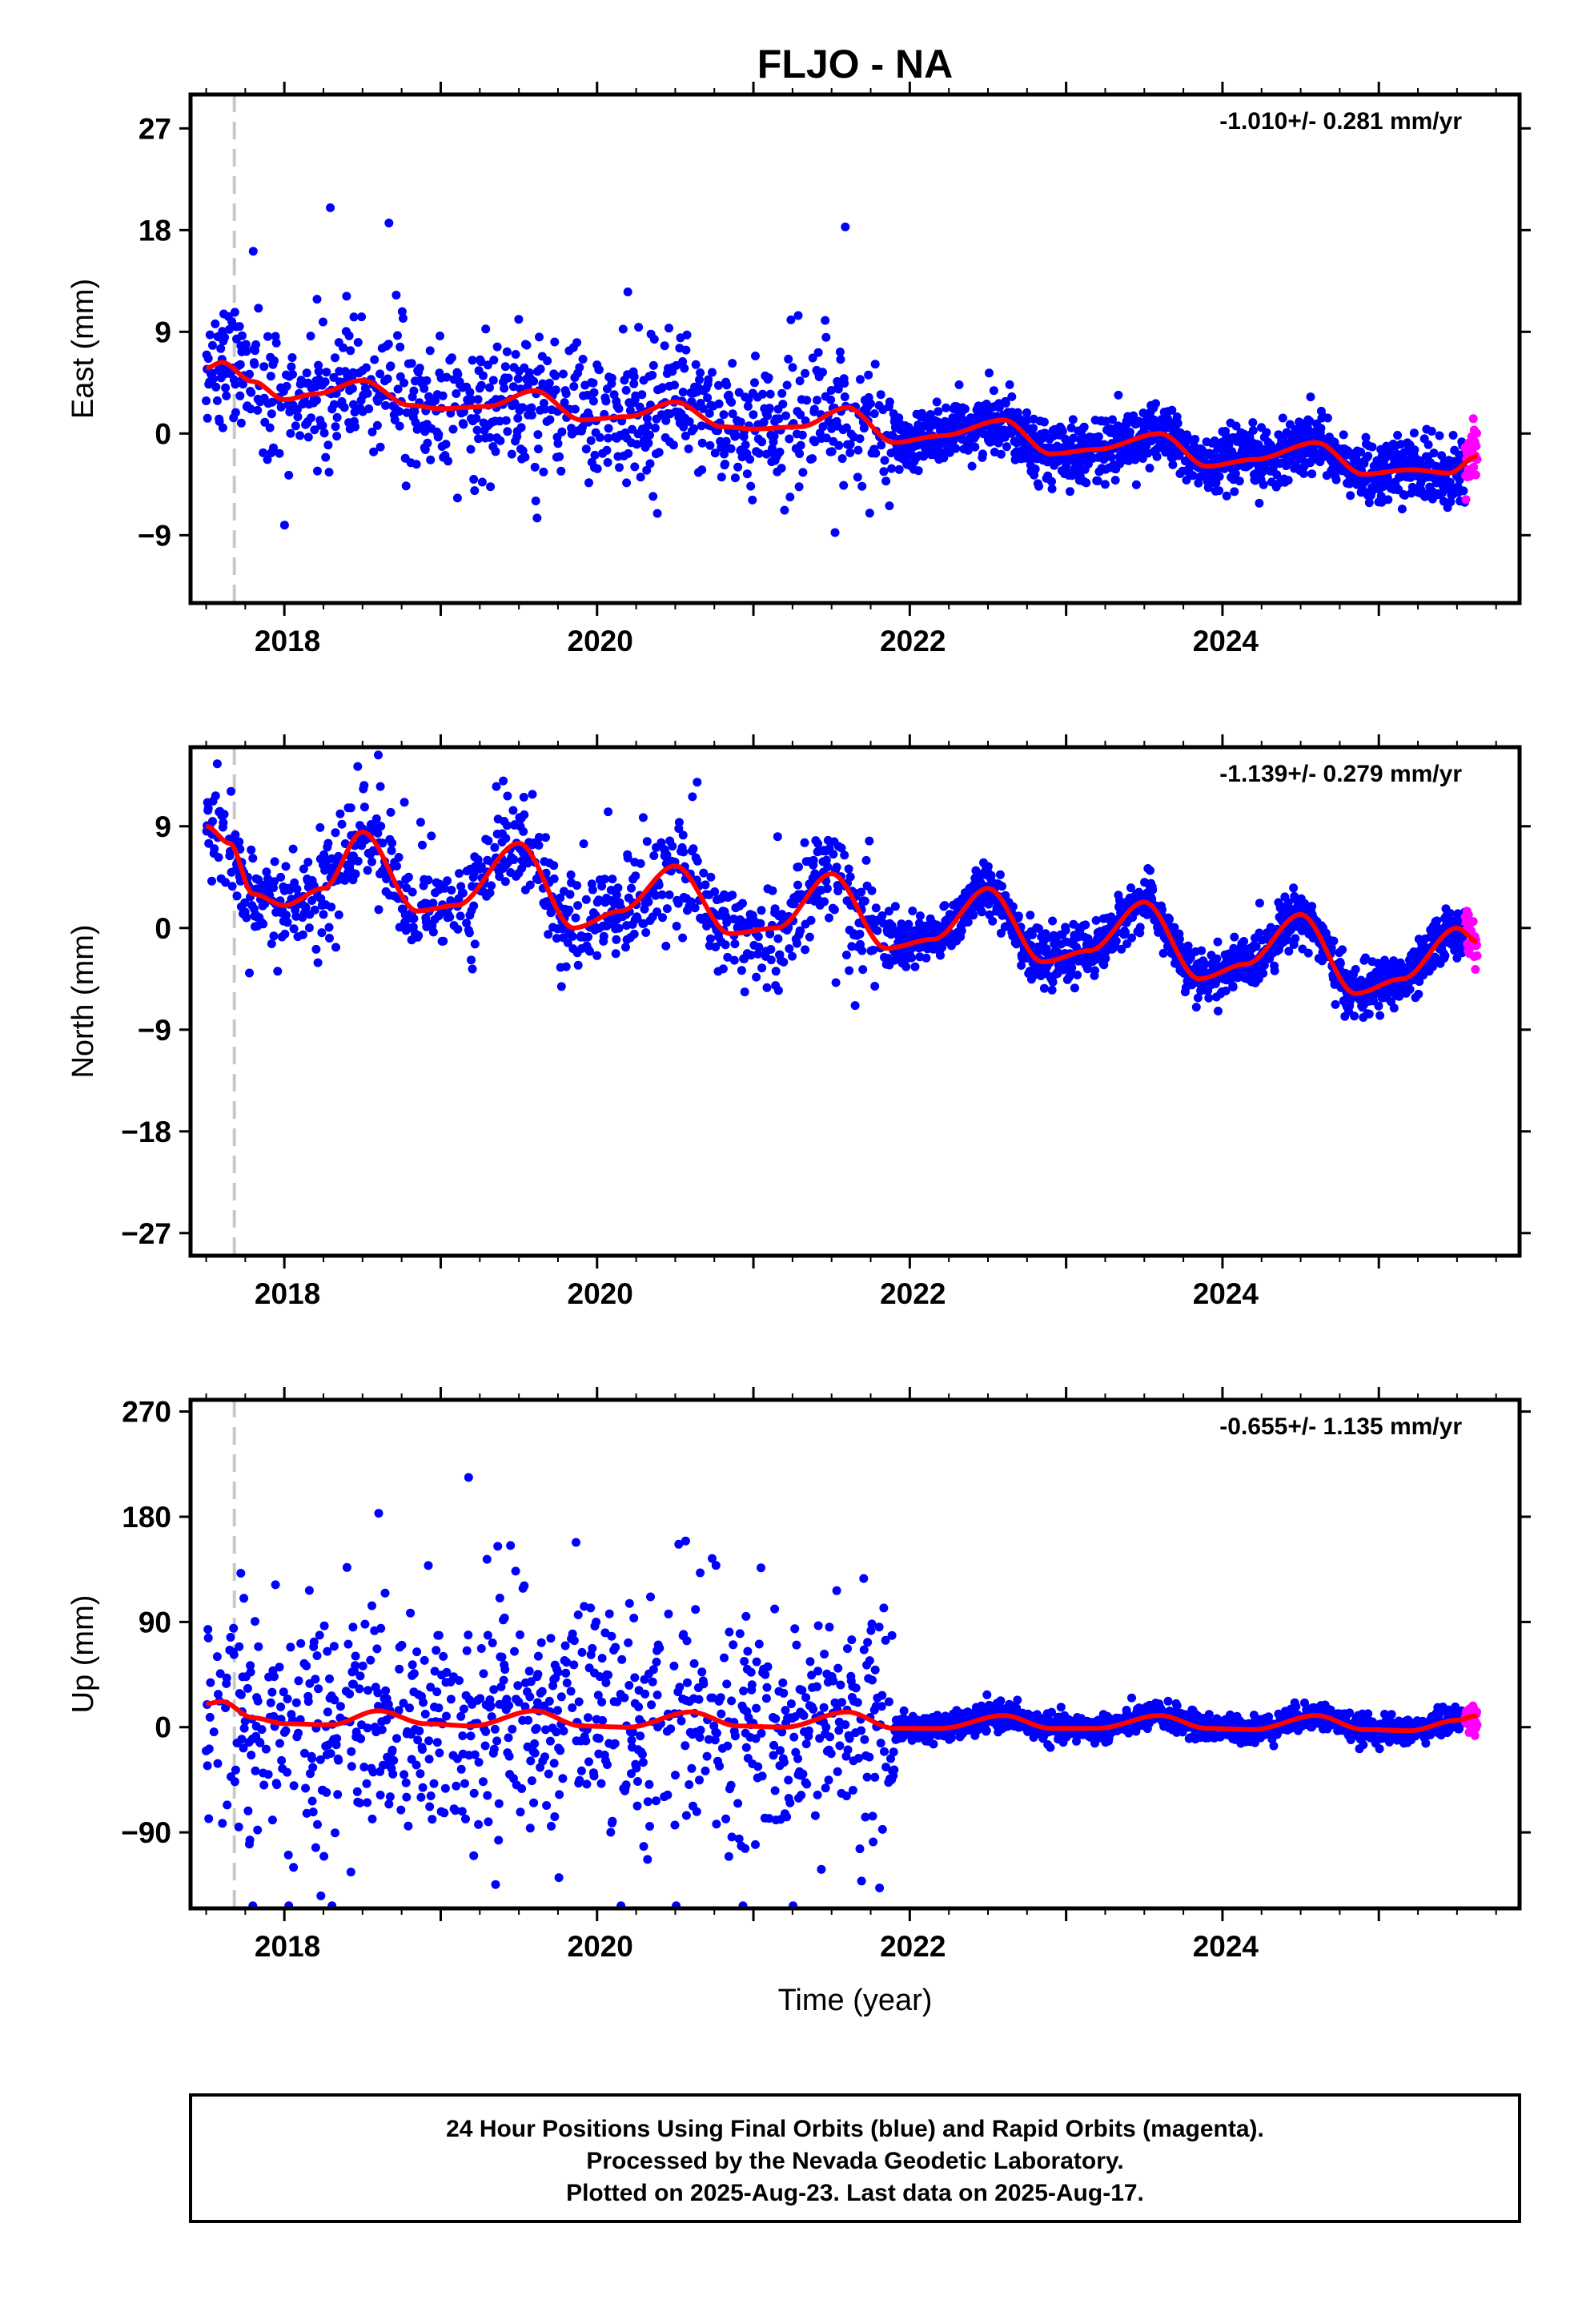 This screenshot has width=1582, height=2324. Describe the element at coordinates (163, 433) in the screenshot. I see `y-tick-label: 0` at that location.